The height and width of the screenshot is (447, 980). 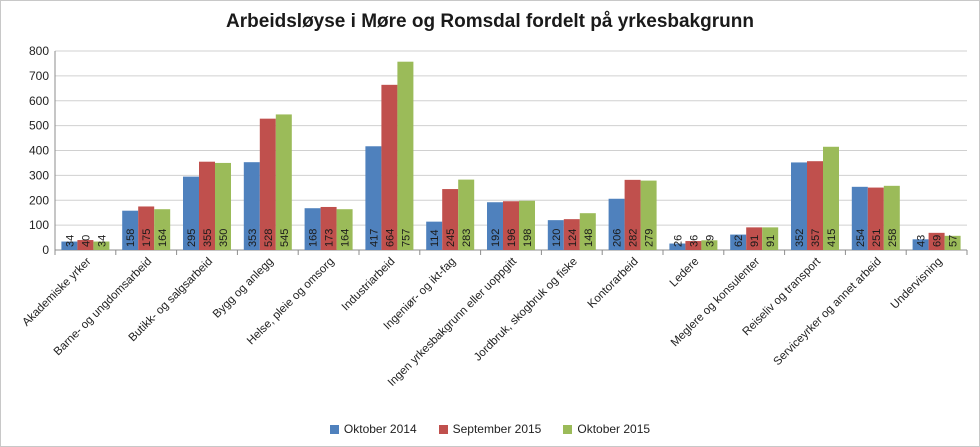 I want to click on data-label: 124, so click(x=573, y=238).